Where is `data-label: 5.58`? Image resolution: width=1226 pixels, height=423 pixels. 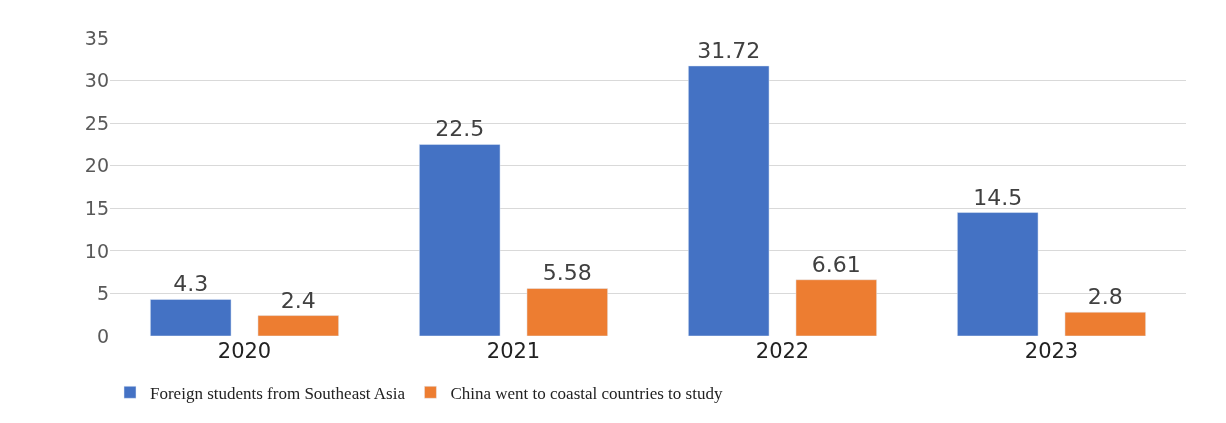 data-label: 5.58 is located at coordinates (567, 273).